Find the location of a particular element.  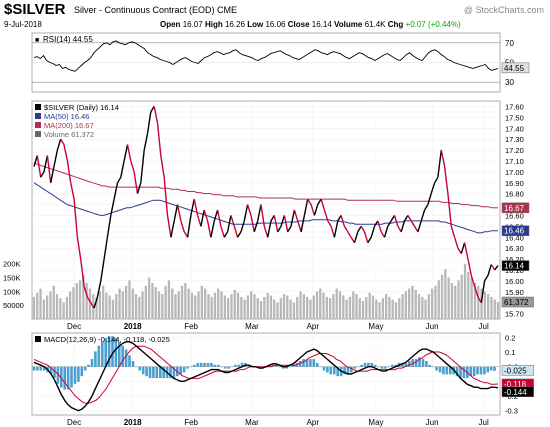

price-x-label-7: Jul is located at coordinates (484, 326).